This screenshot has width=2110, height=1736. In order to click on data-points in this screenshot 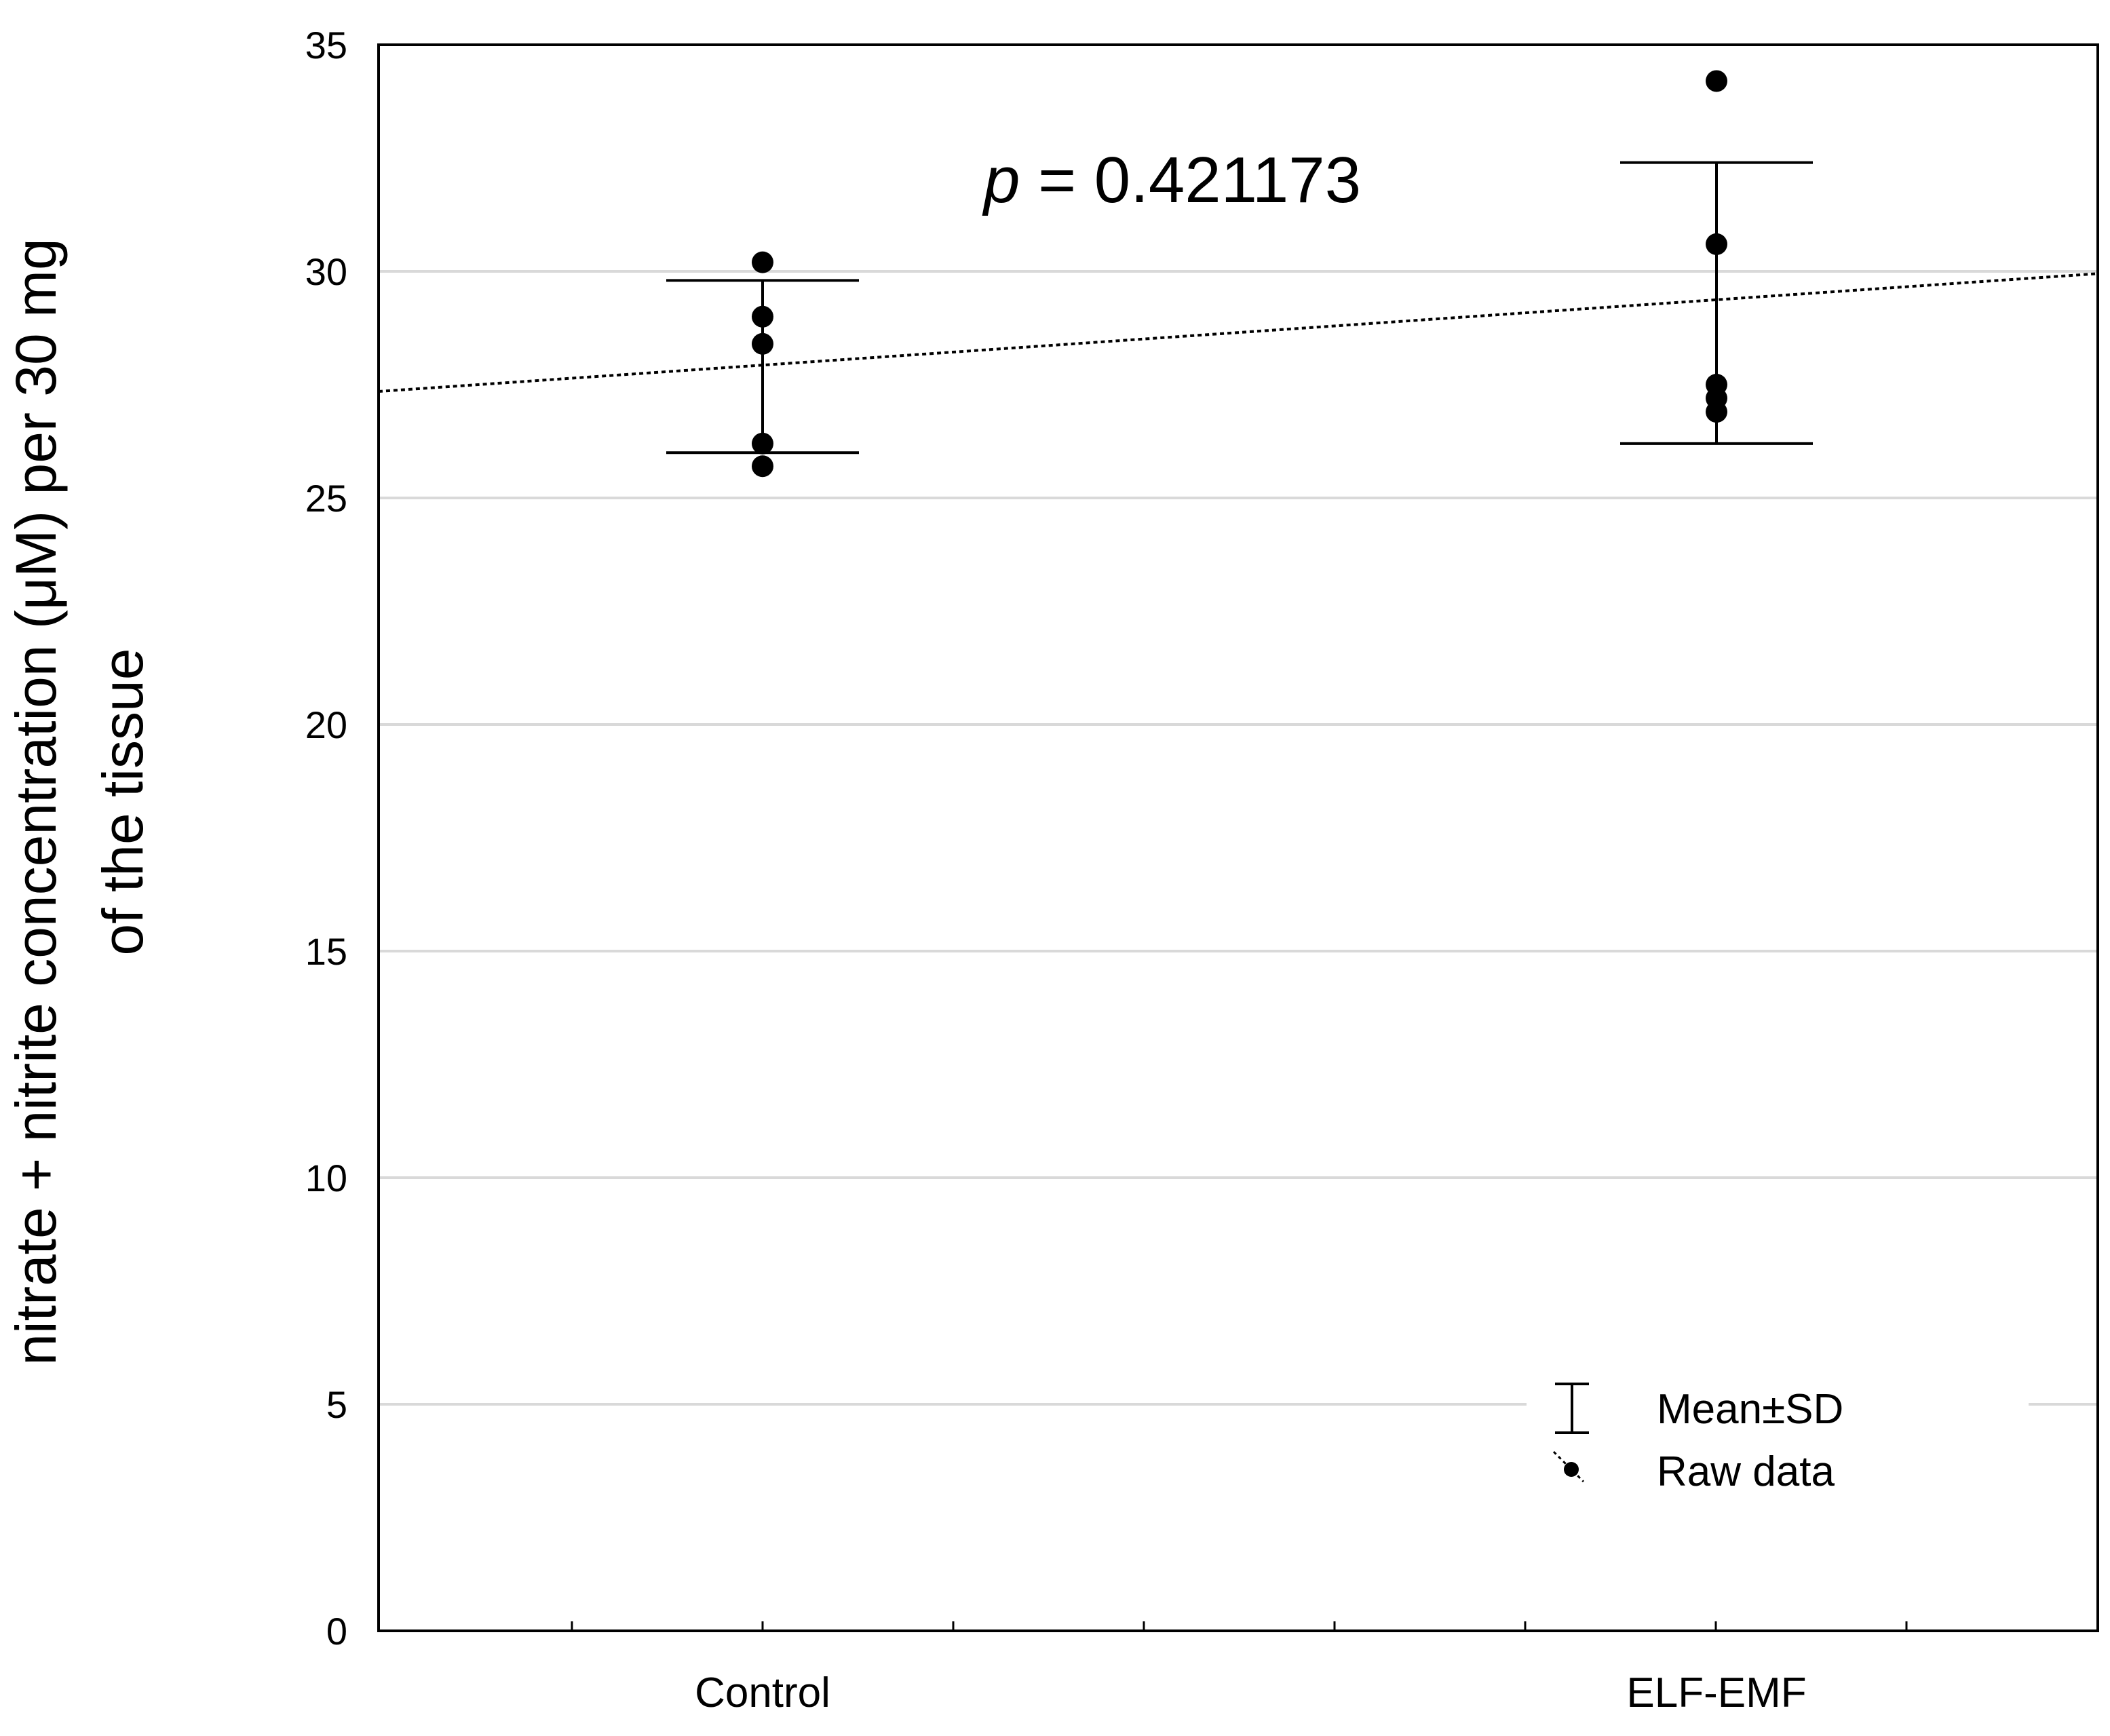, I will do `click(1239, 274)`.